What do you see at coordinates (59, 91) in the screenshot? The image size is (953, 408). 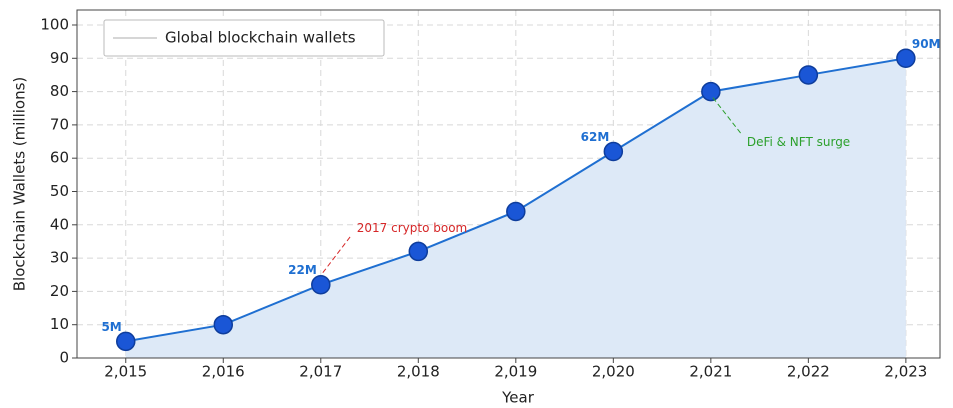 I see `y-tick-label: 80` at bounding box center [59, 91].